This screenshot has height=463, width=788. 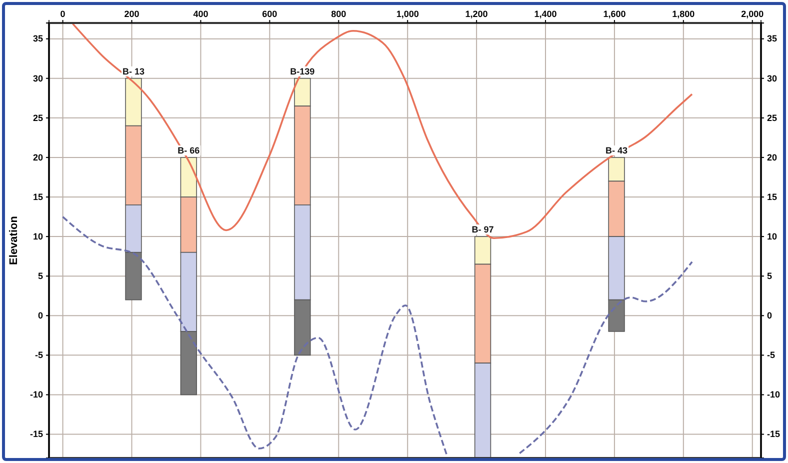 I want to click on x-tick-label: 800, so click(x=338, y=14).